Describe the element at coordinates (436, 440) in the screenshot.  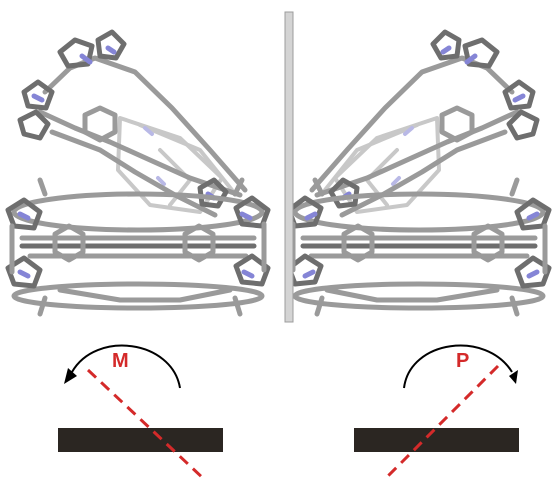
I see `right-plate` at that location.